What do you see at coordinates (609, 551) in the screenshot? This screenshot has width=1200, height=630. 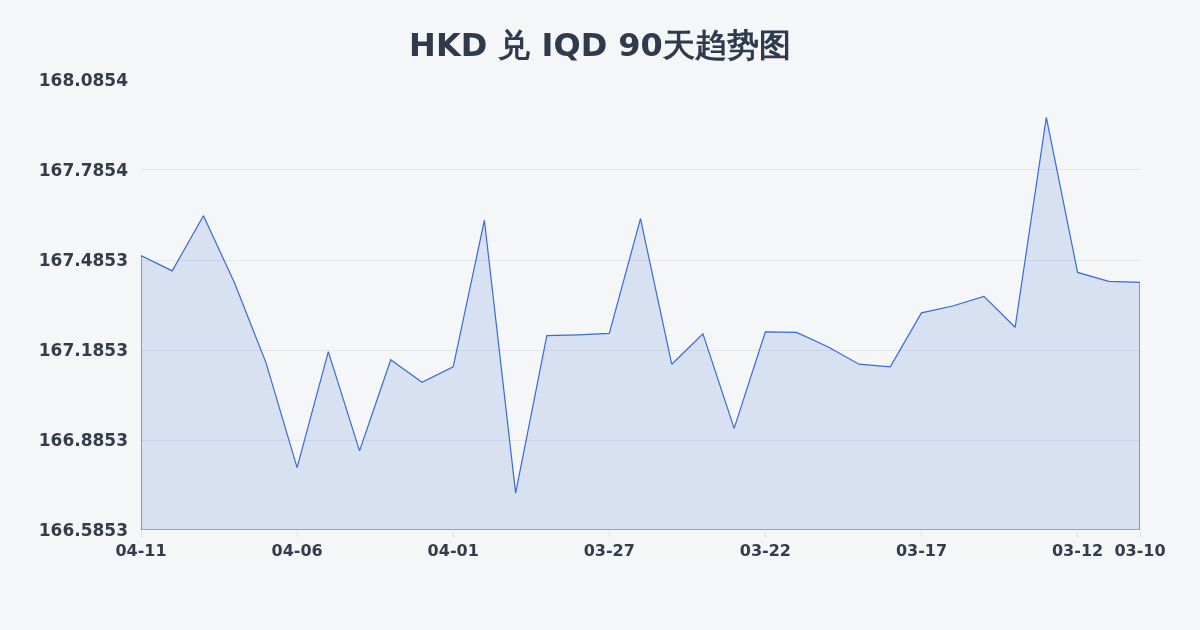 I see `x-tick-label: 03-27` at bounding box center [609, 551].